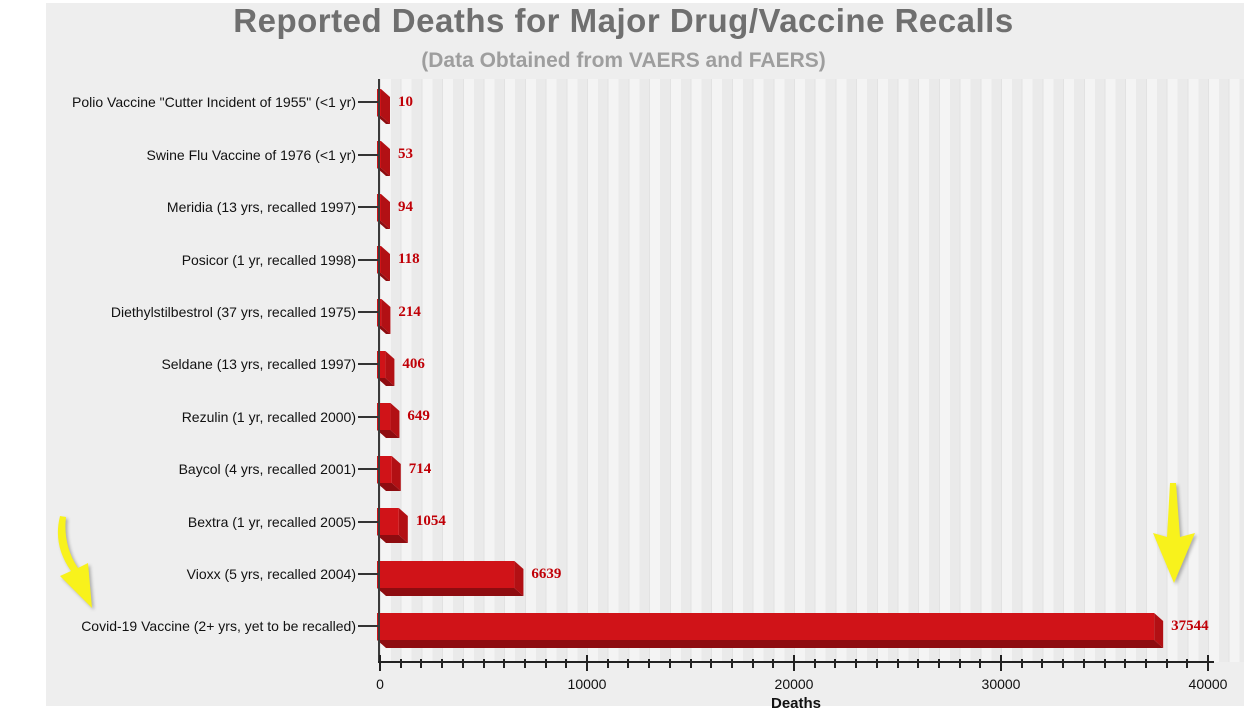 This screenshot has width=1247, height=719. Describe the element at coordinates (267, 469) in the screenshot. I see `category-label: Baycol (4 yrs, recalled 2001)` at that location.